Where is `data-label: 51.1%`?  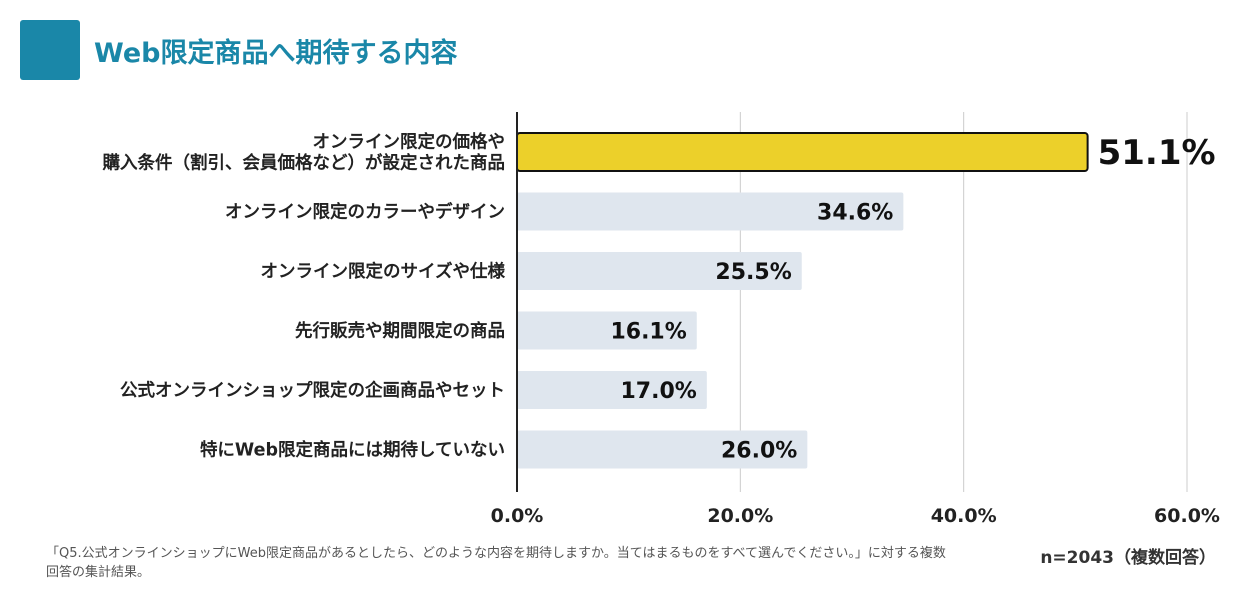
data-label: 51.1% is located at coordinates (1157, 153).